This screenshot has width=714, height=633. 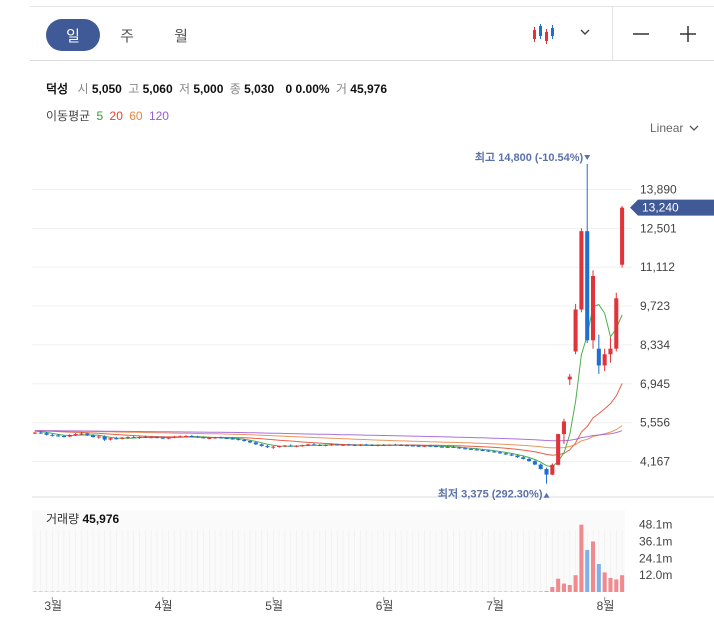 What do you see at coordinates (101, 519) in the screenshot?
I see `volume-panel-value: 45,976` at bounding box center [101, 519].